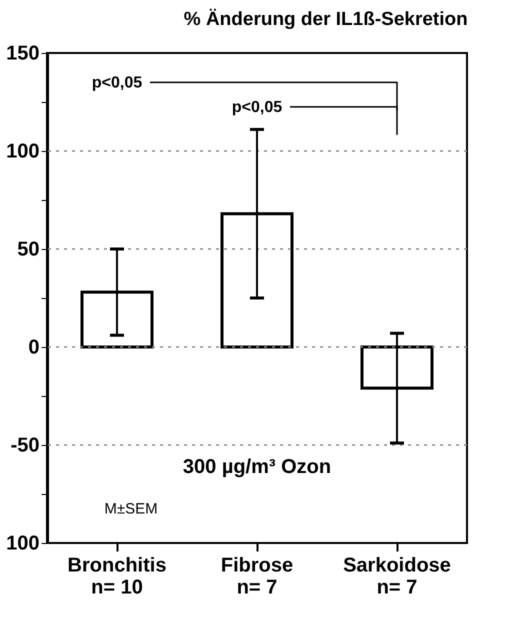 This screenshot has width=507, height=630. Describe the element at coordinates (131, 509) in the screenshot. I see `annotation: M±SEM` at that location.